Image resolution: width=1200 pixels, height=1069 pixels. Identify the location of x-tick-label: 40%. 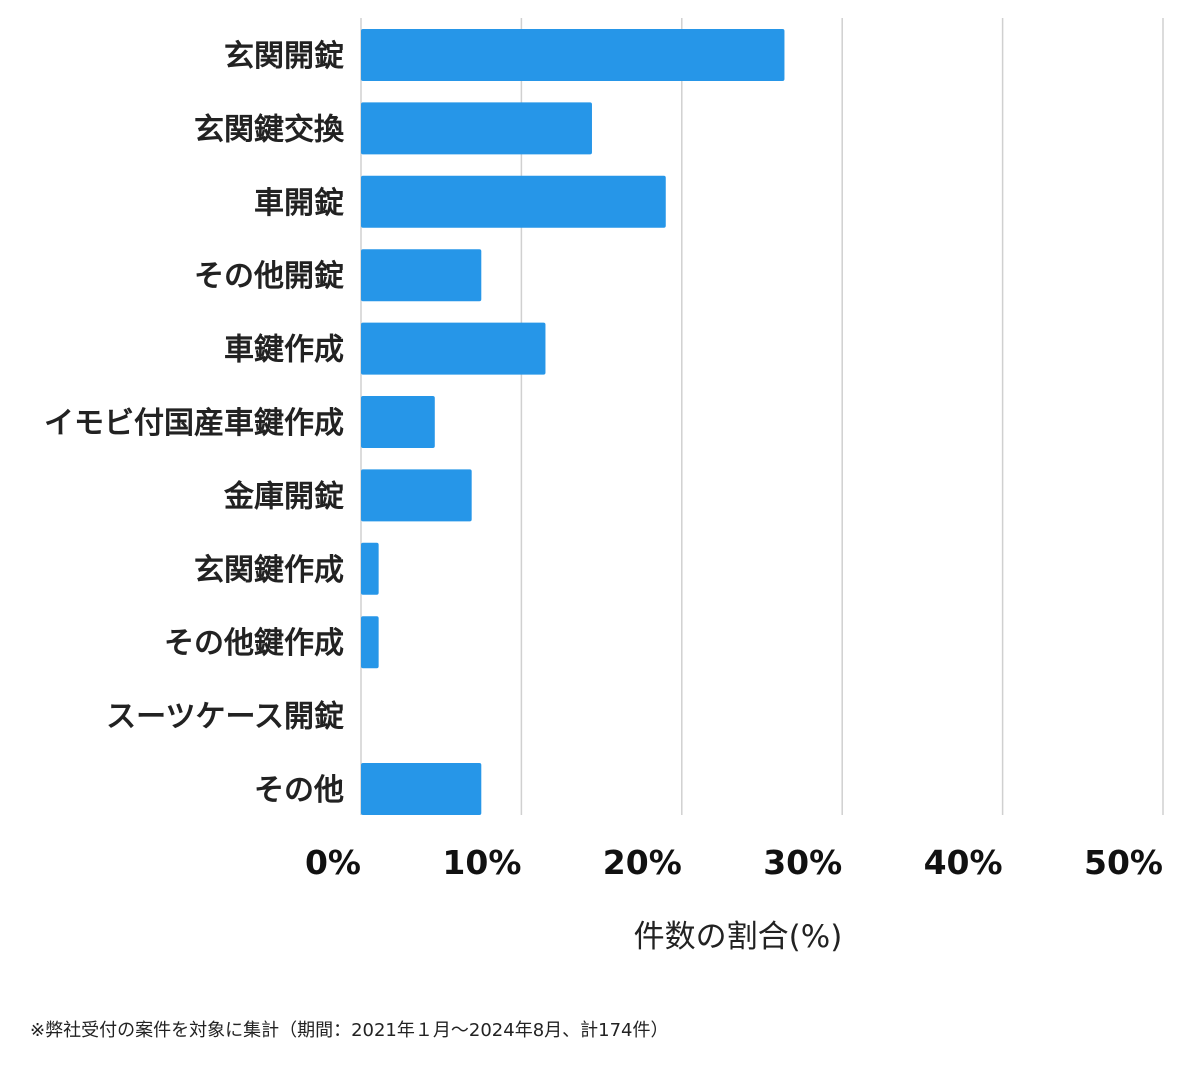
(963, 862).